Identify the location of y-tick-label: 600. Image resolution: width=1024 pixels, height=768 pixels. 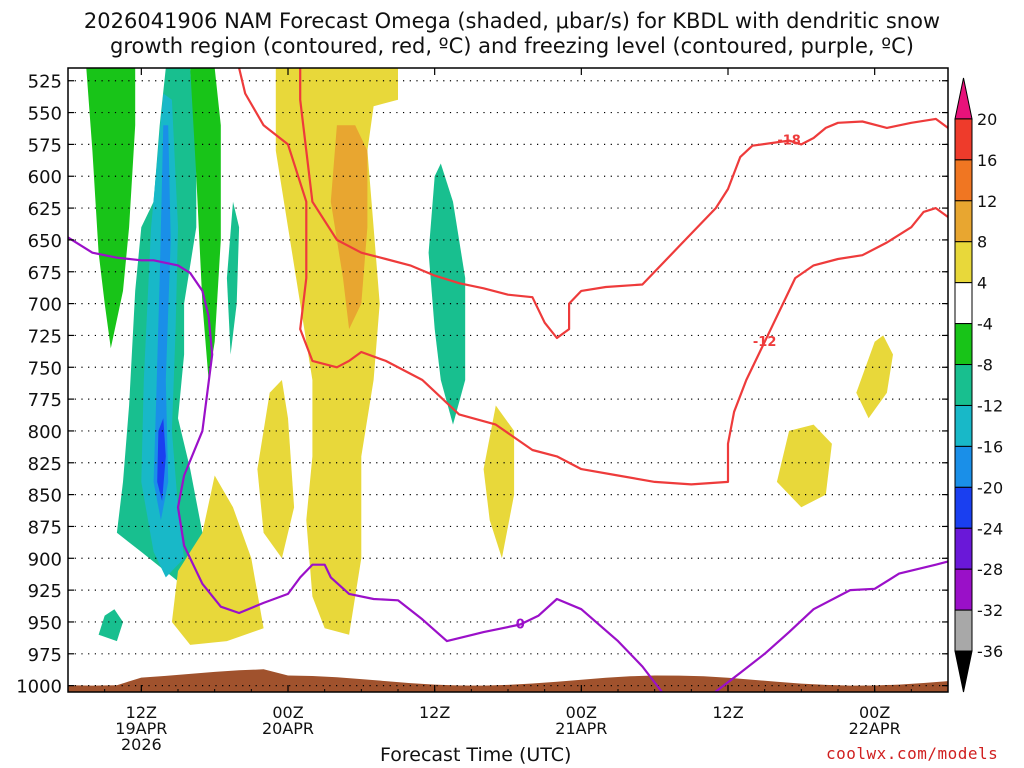
(45, 177).